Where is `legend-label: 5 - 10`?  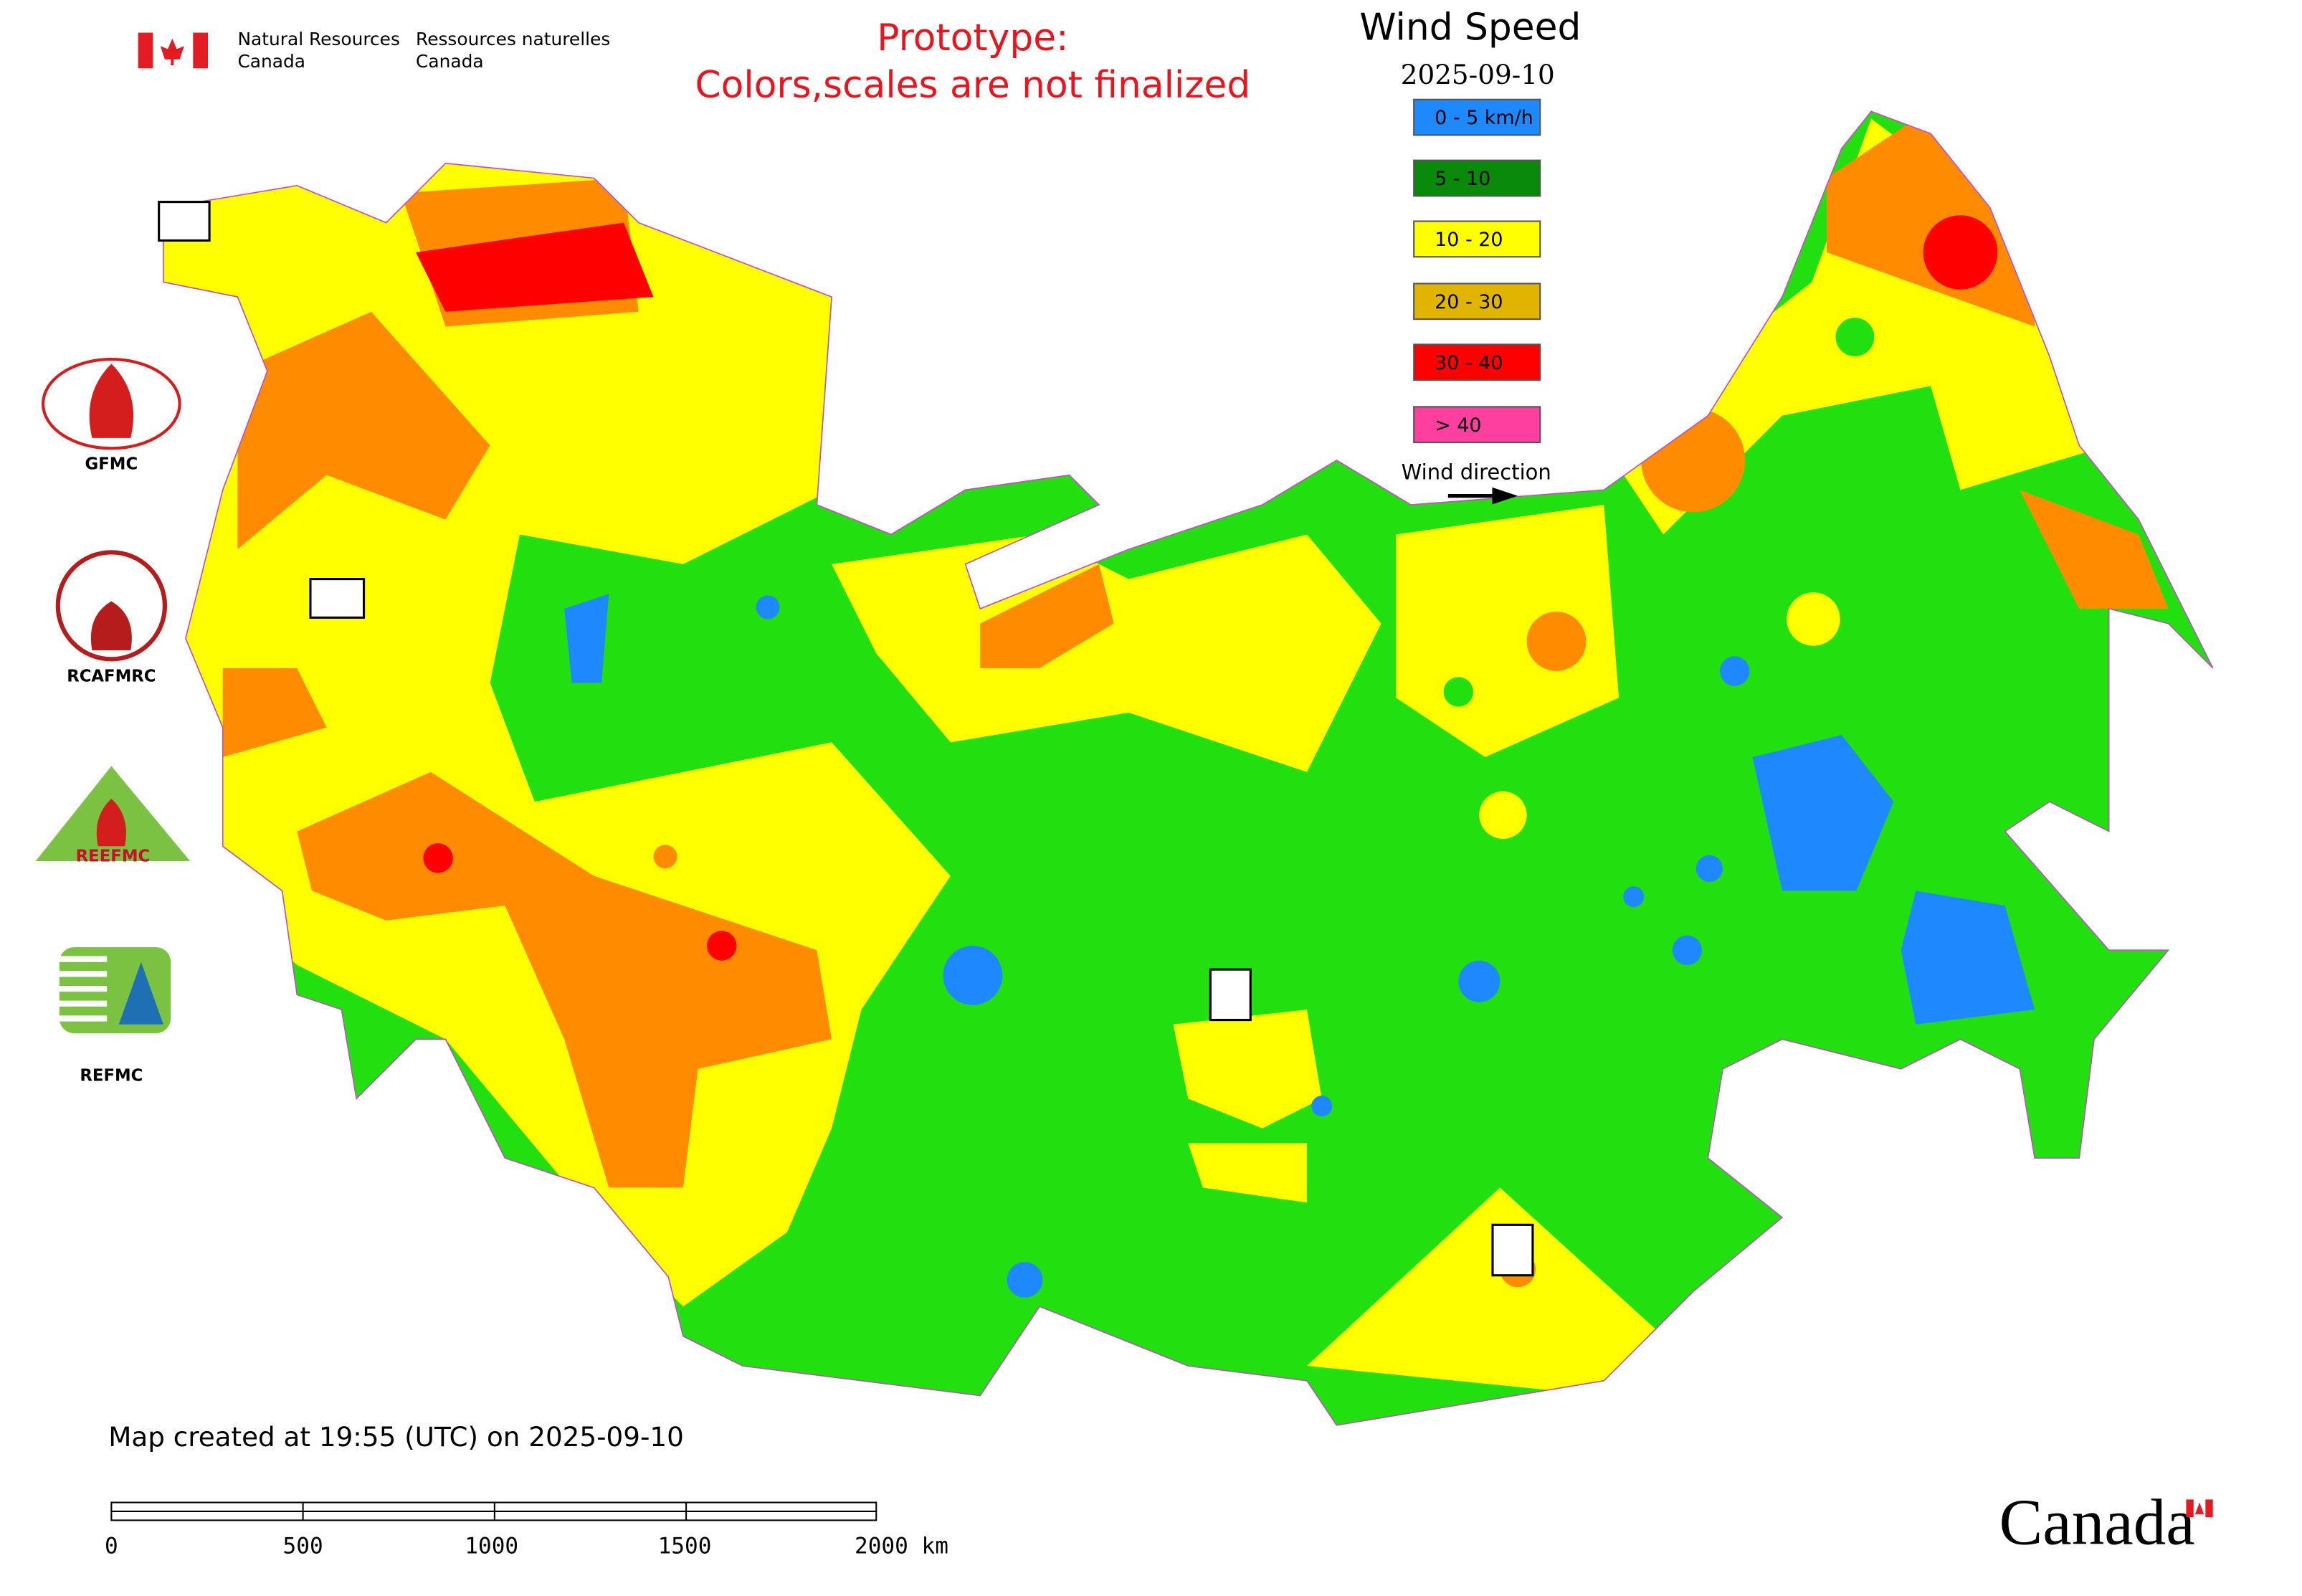 legend-label: 5 - 10 is located at coordinates (1462, 179).